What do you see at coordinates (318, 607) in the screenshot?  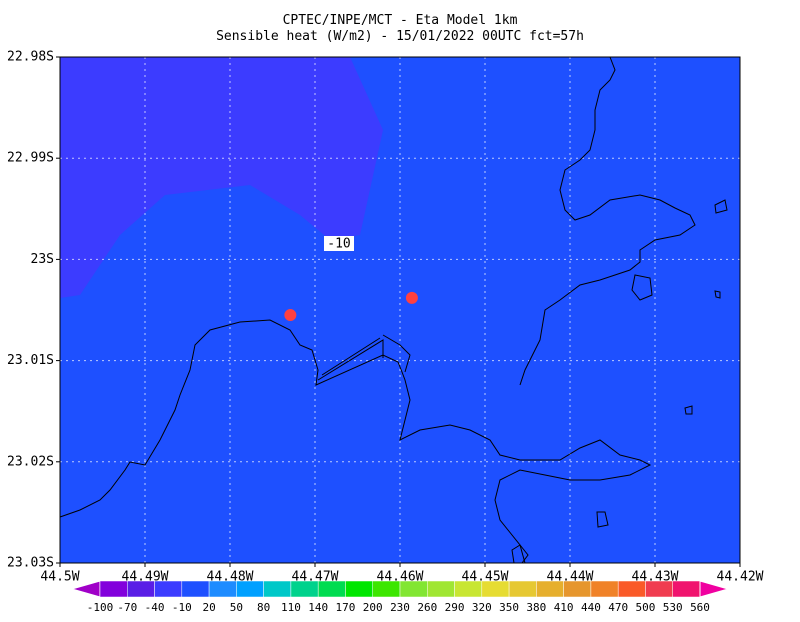 I see `colorbar-label: 140` at bounding box center [318, 607].